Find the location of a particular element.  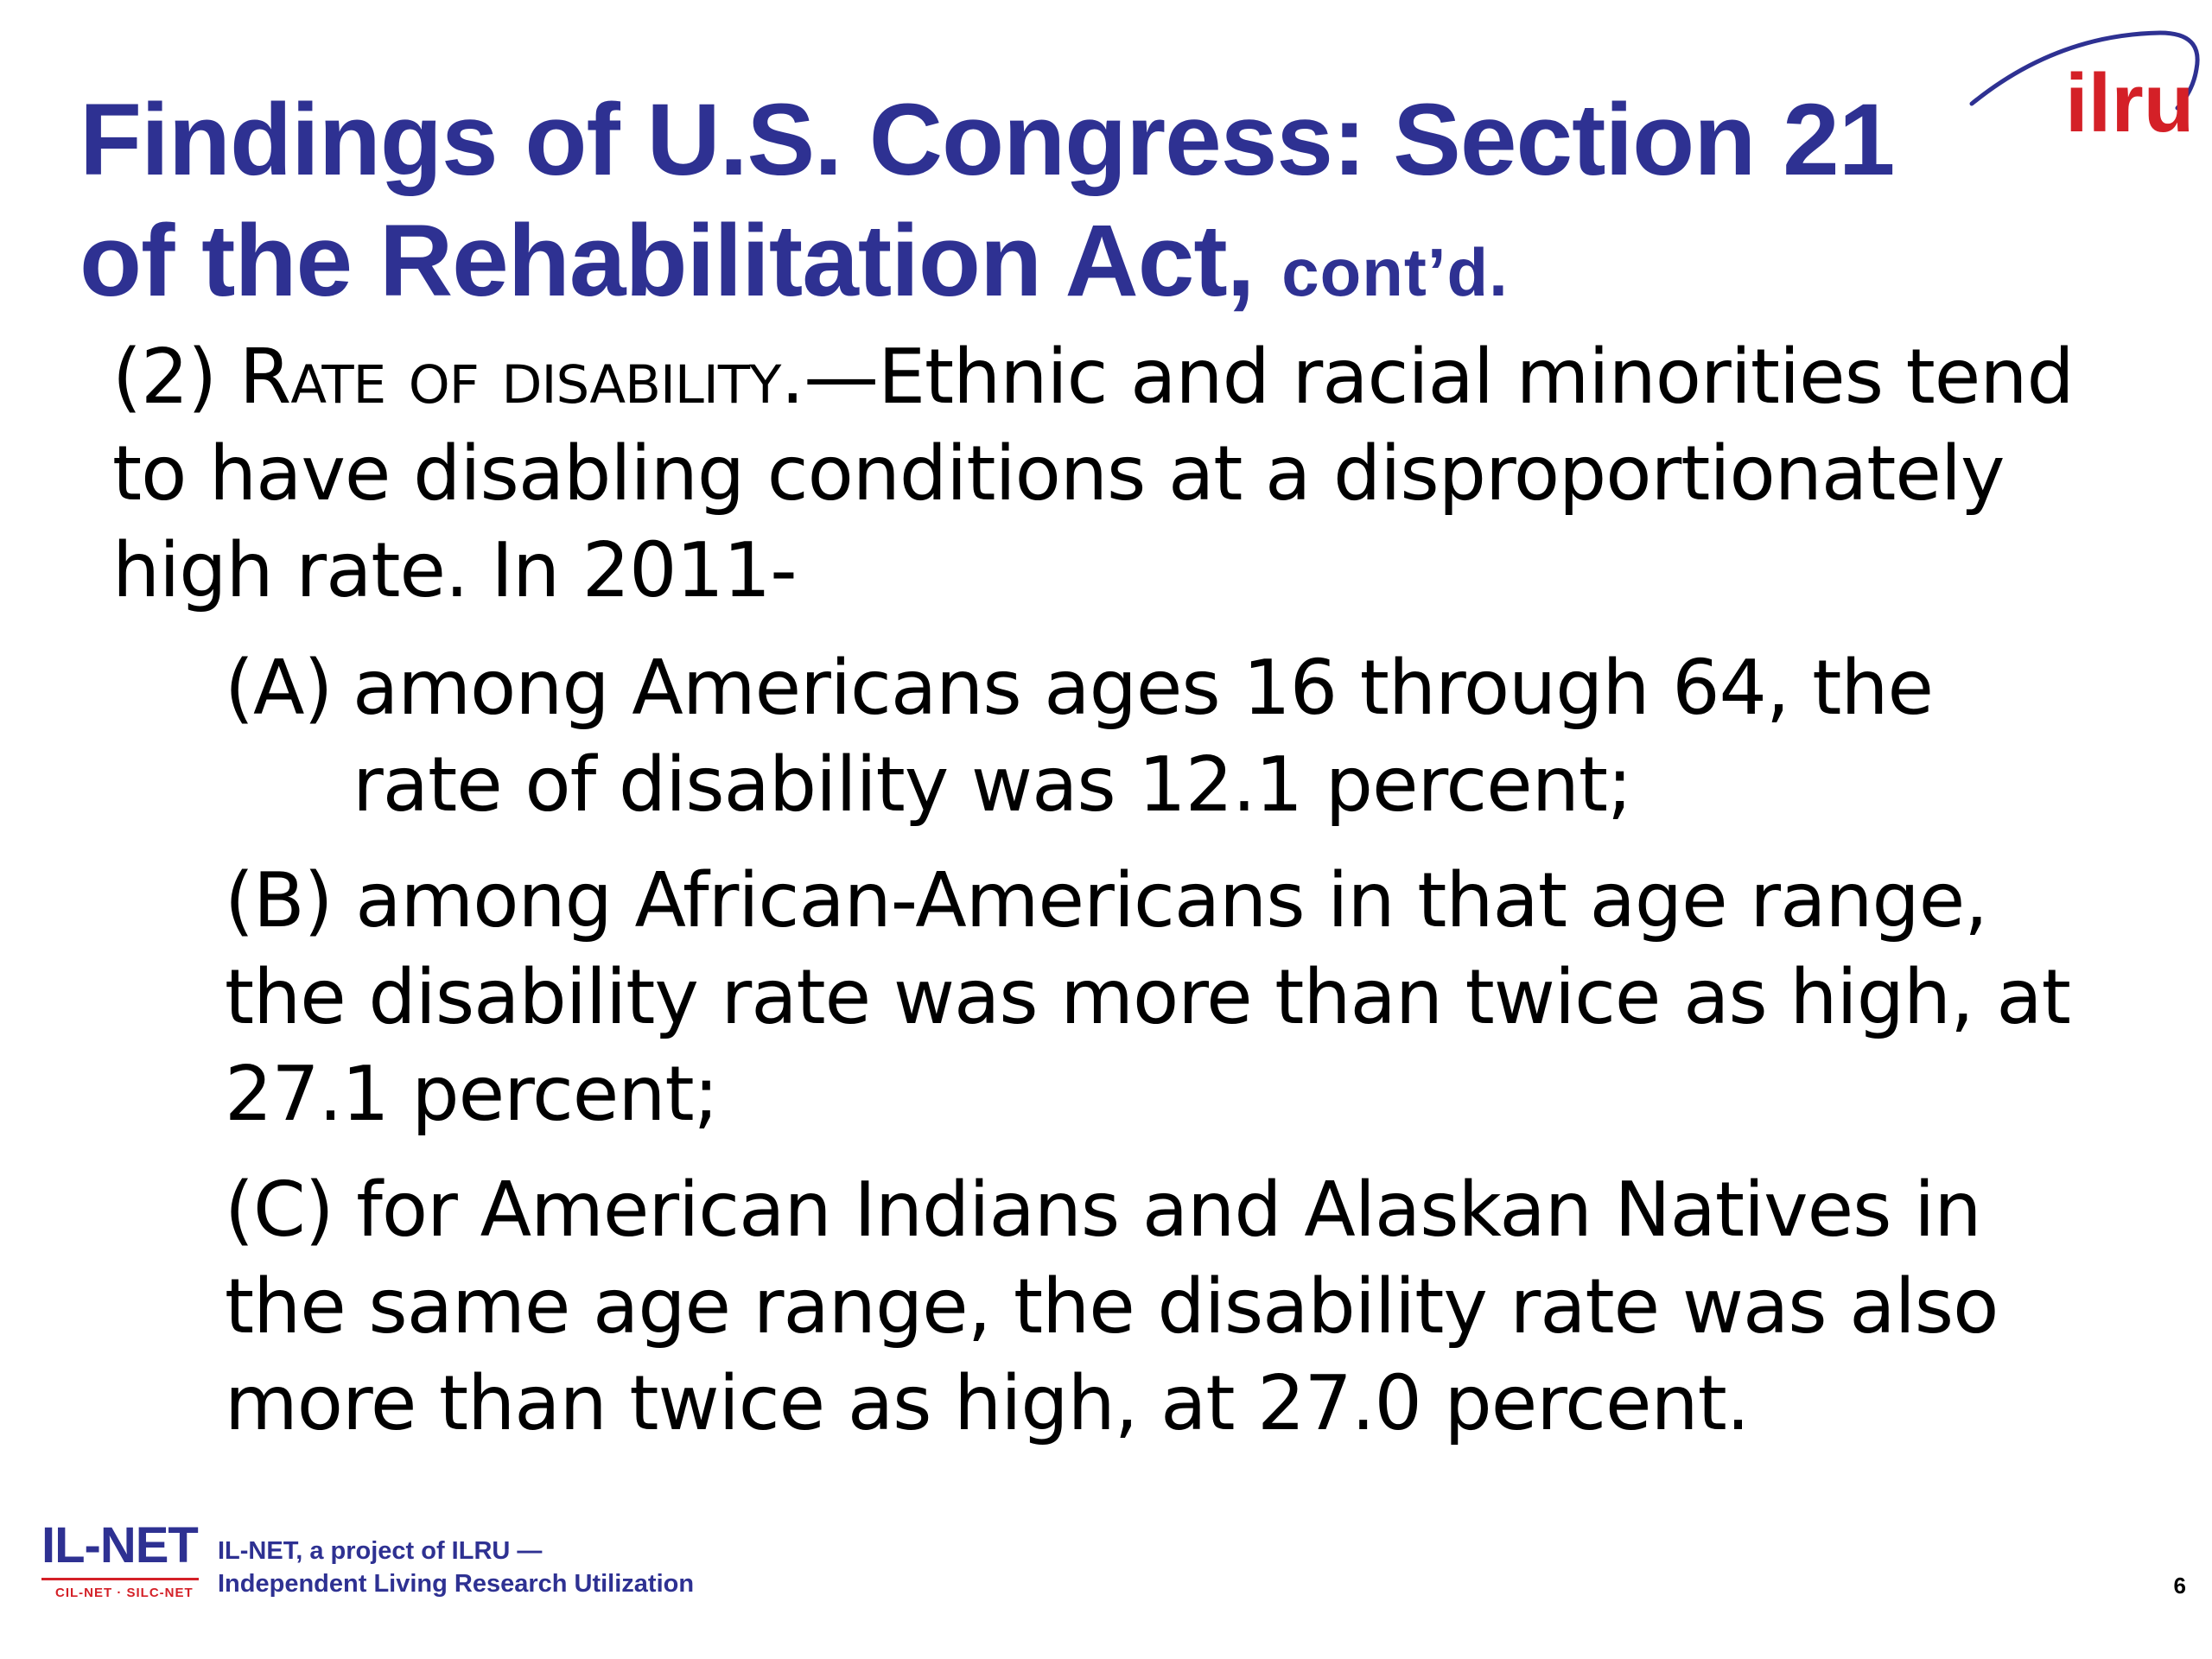

ilru-logo-icon: ilru is located at coordinates (2084, 88).